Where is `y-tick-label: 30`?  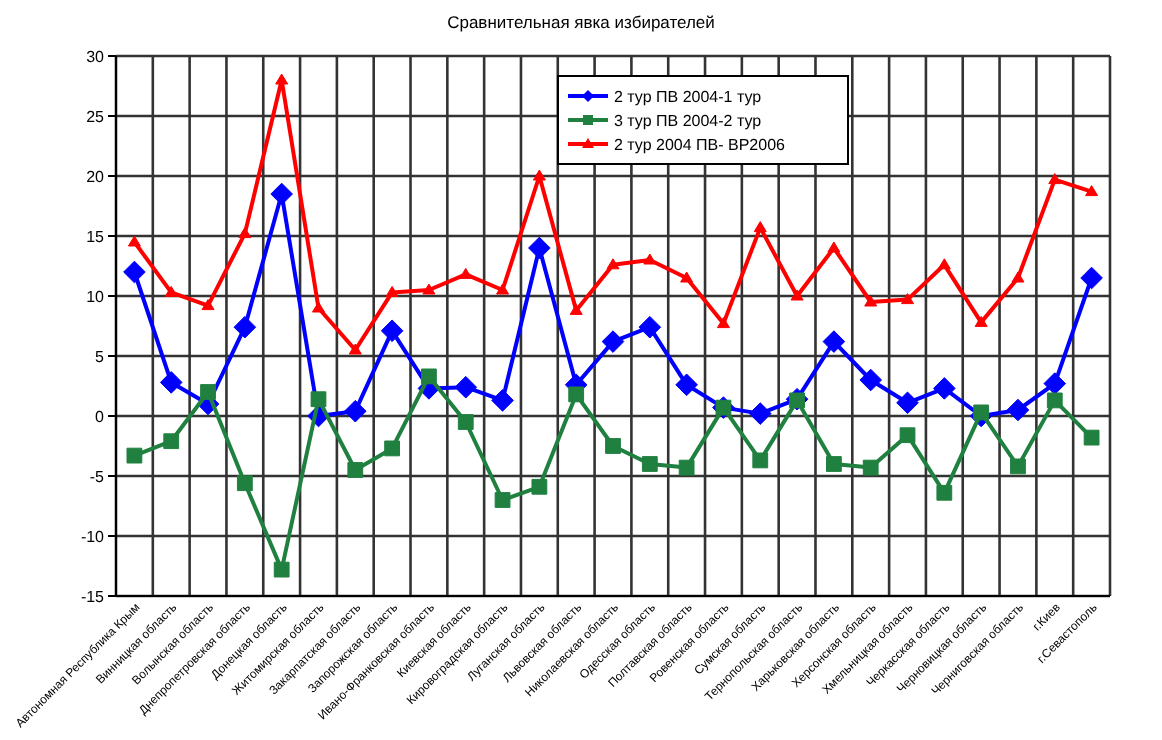
y-tick-label: 30 is located at coordinates (96, 56).